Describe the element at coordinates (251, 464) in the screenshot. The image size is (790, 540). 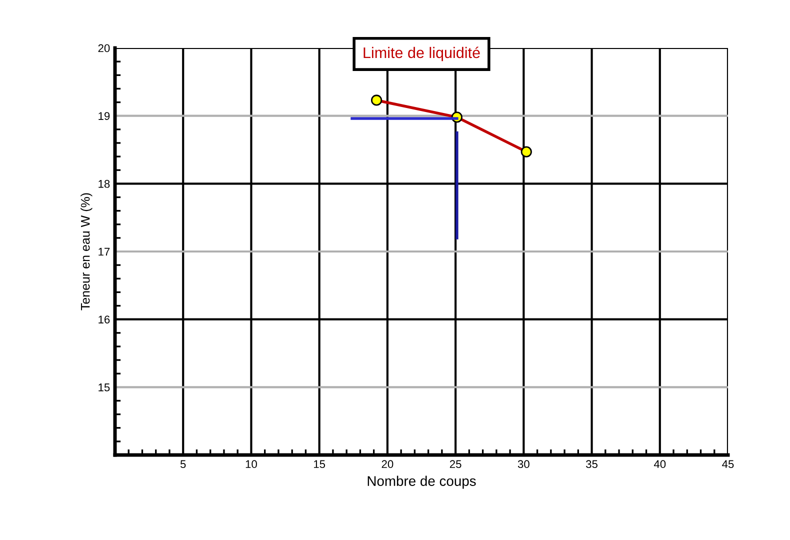
I see `x-tick-label: 10` at that location.